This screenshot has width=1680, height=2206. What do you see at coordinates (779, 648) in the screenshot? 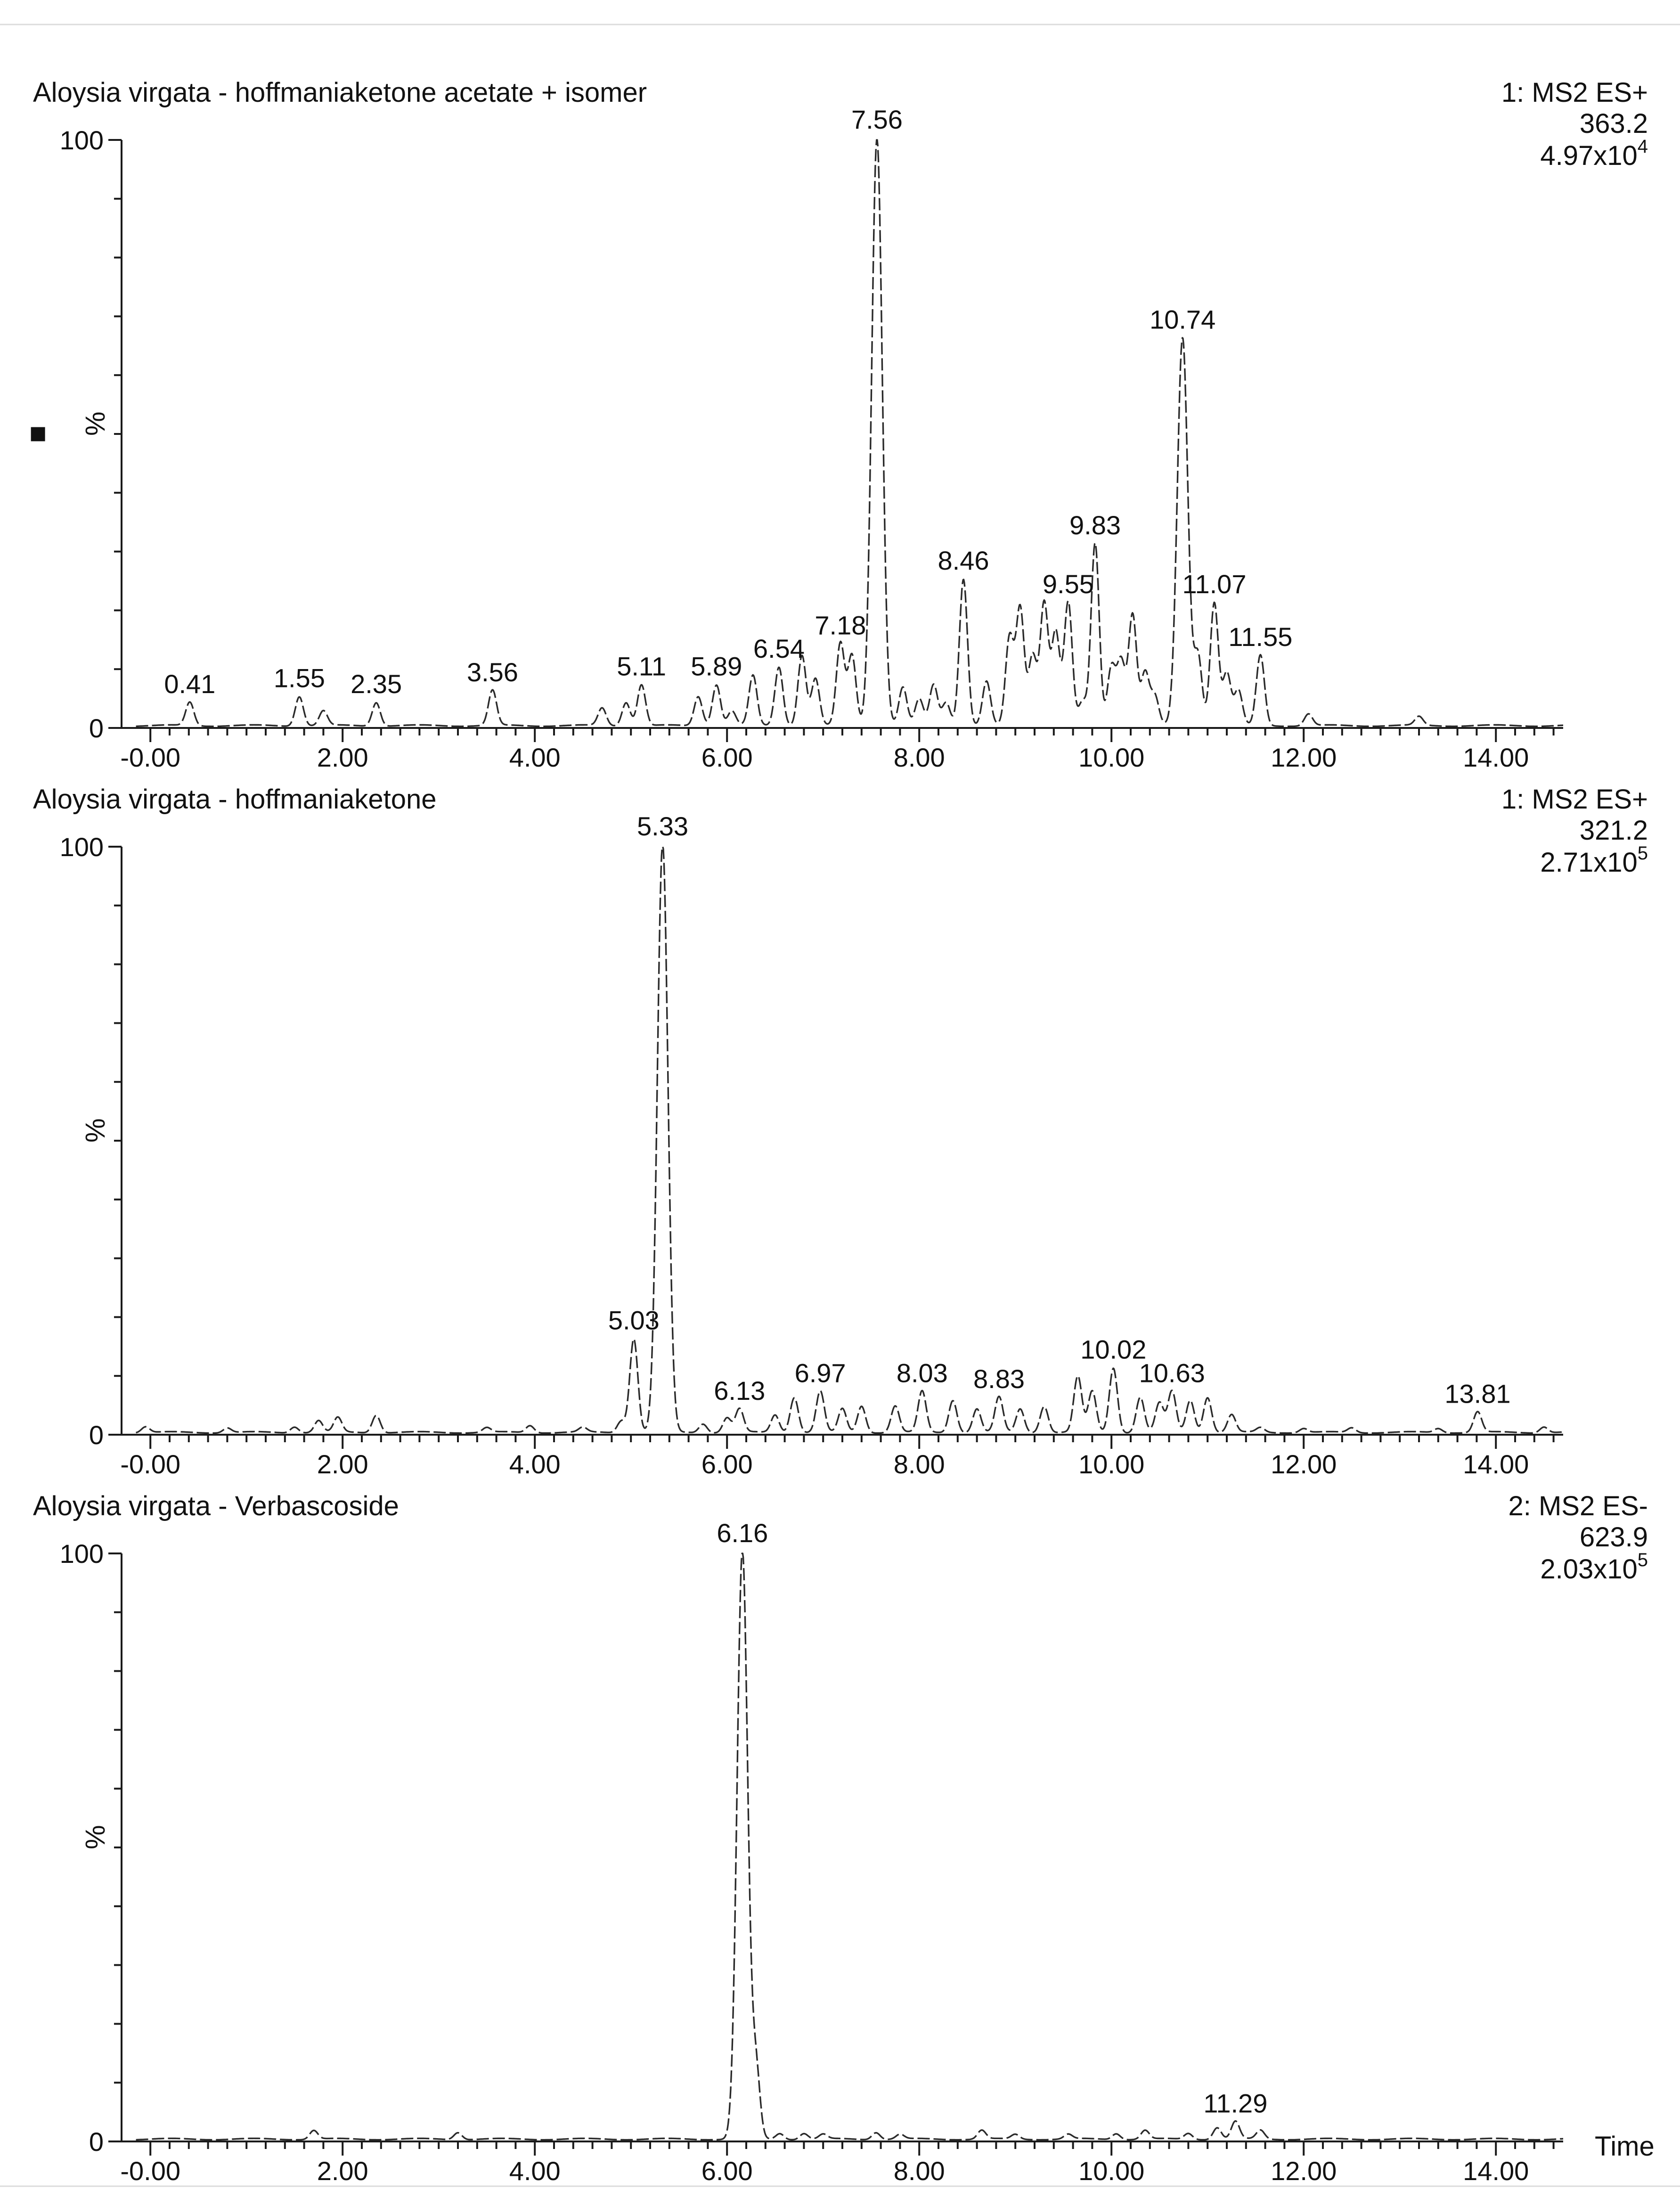
I see `peak-label: 6.54` at bounding box center [779, 648].